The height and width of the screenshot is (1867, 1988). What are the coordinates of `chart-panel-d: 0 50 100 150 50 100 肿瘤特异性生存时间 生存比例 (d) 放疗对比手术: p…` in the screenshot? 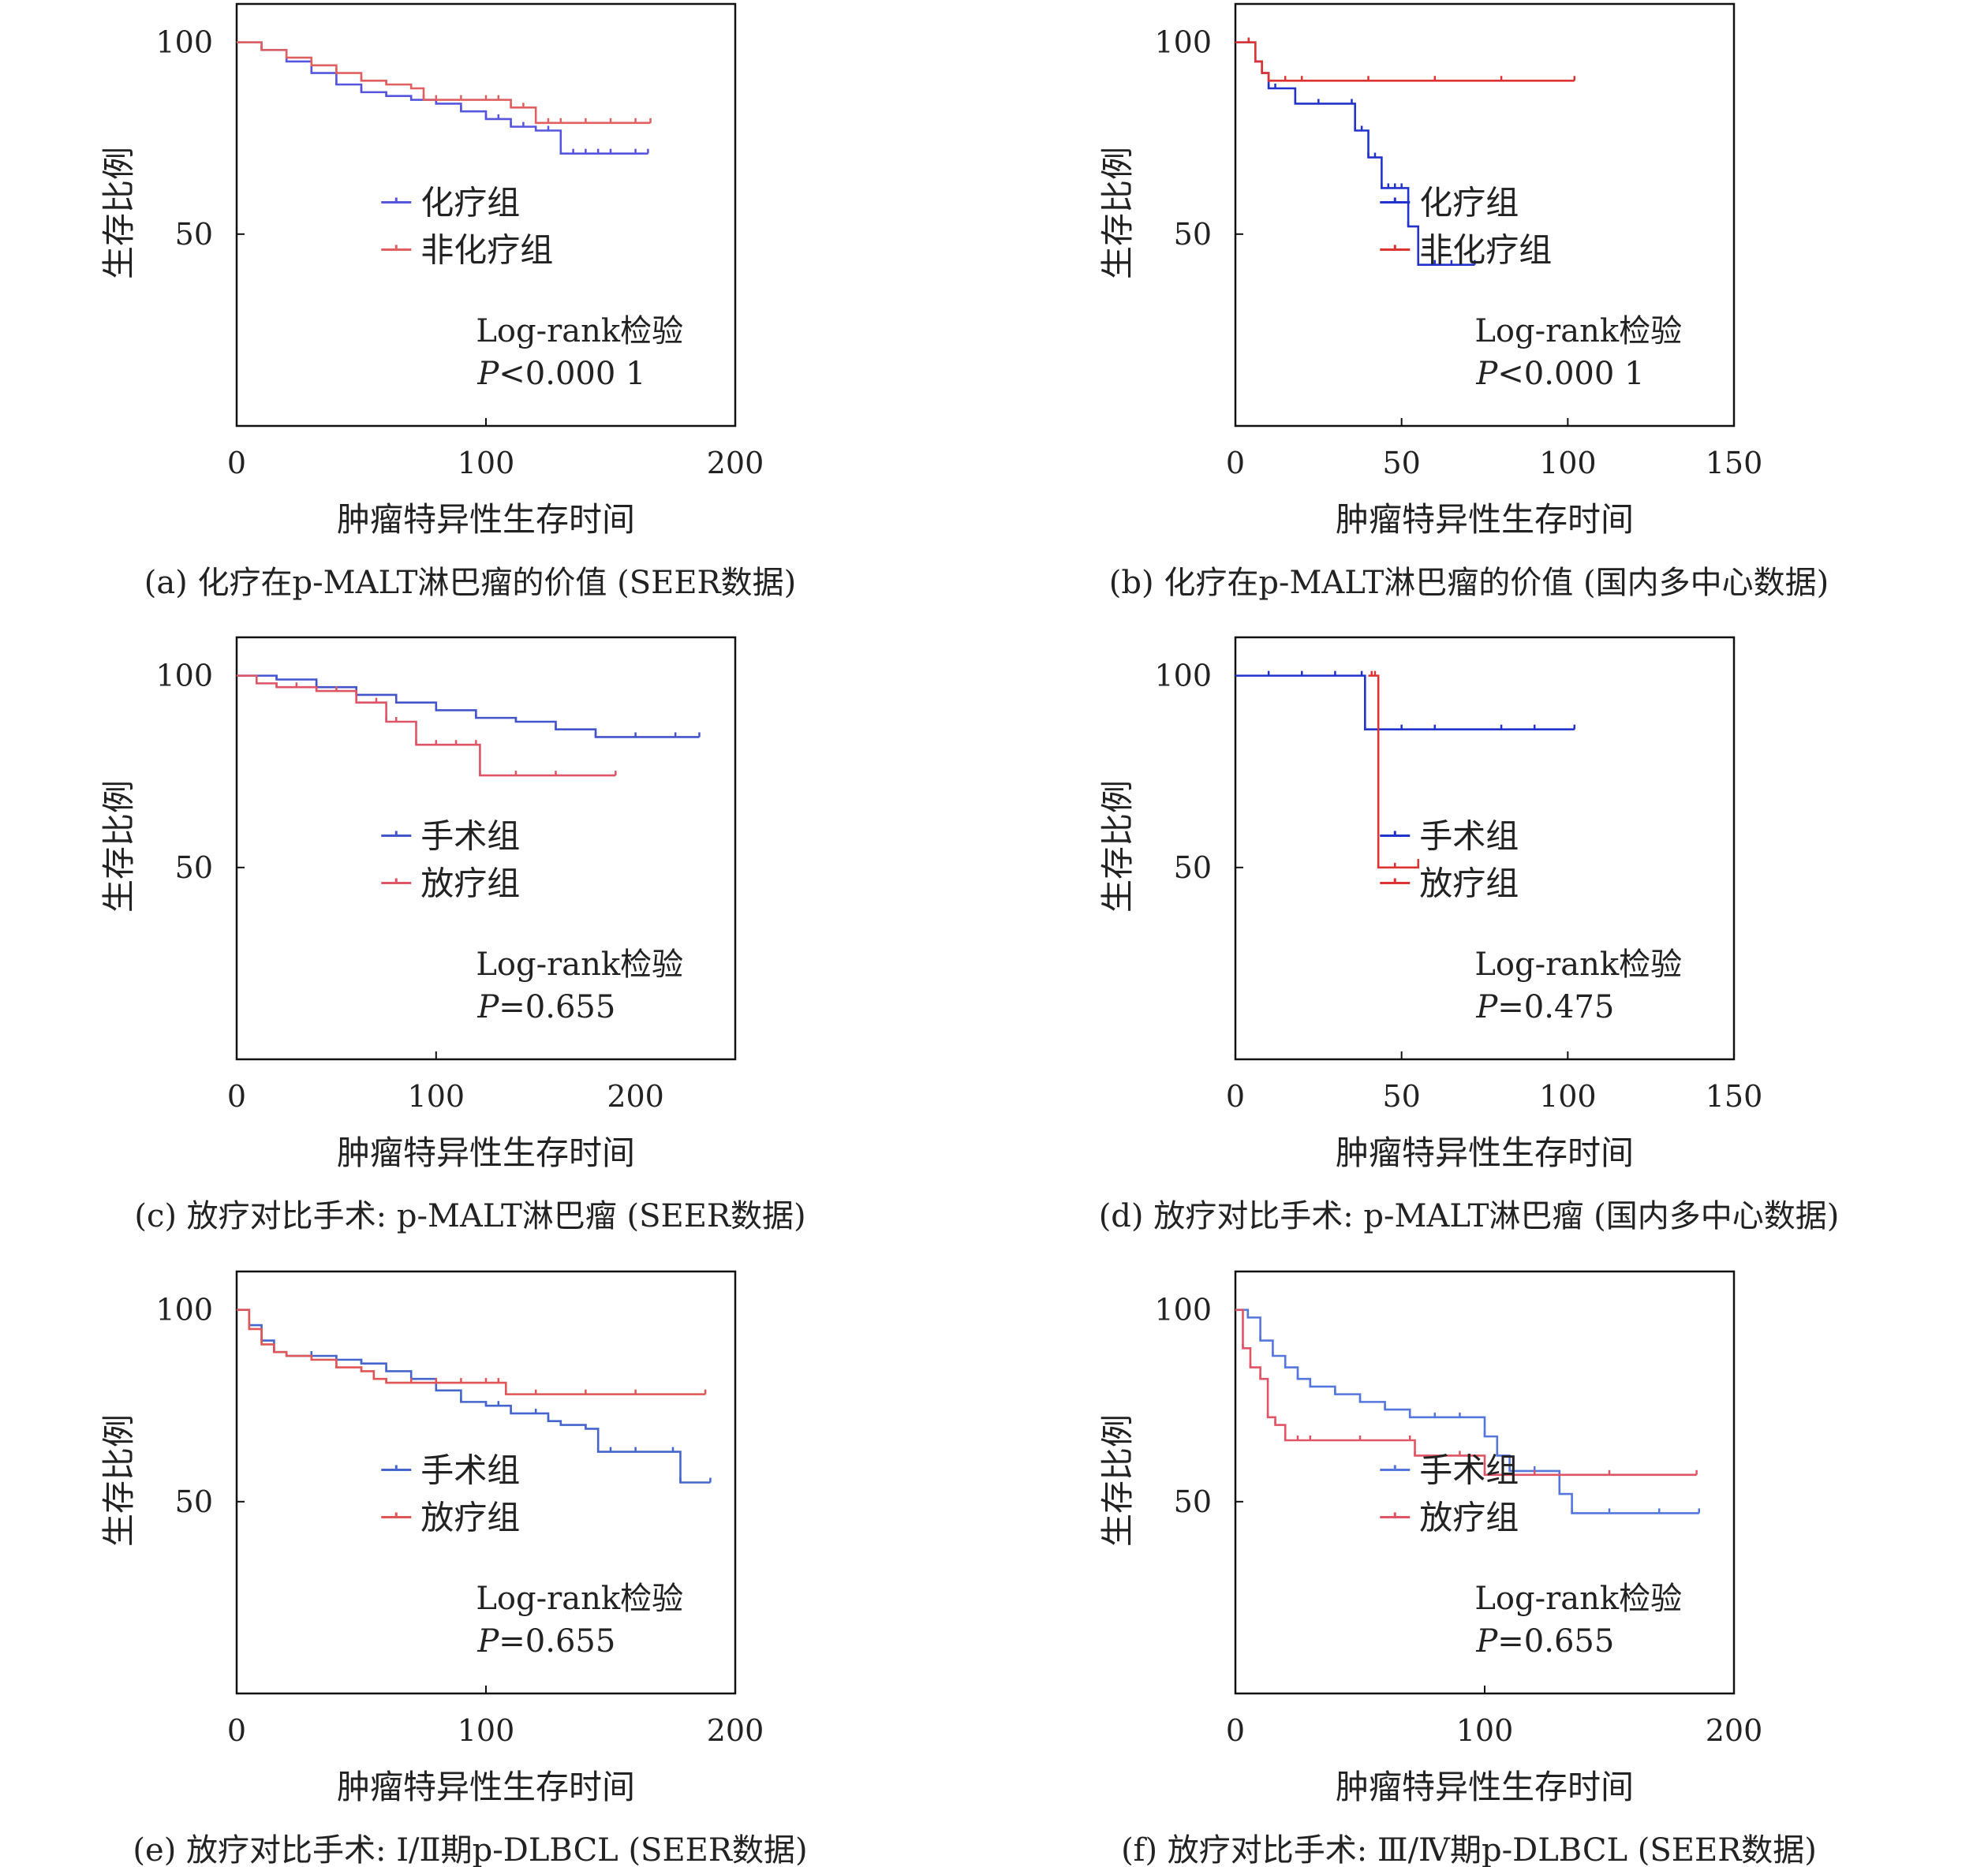 It's located at (1469, 935).